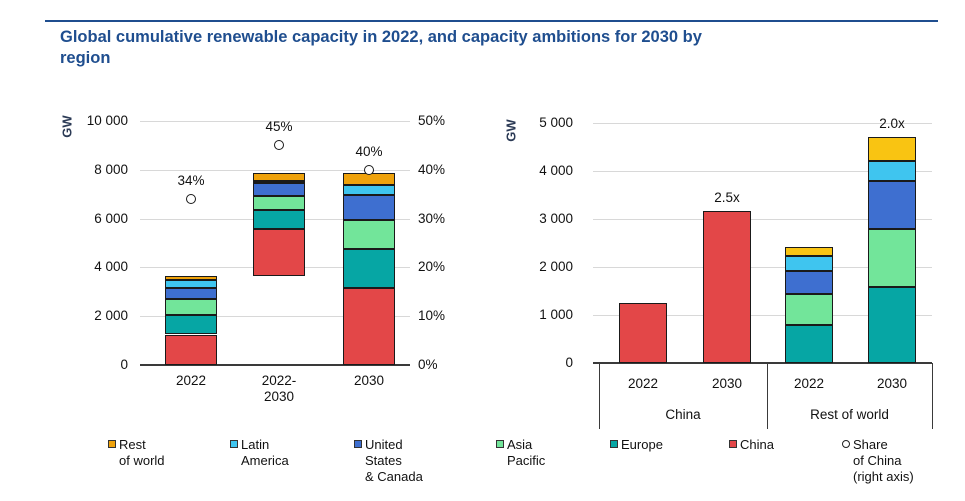 Image resolution: width=965 pixels, height=501 pixels. I want to click on us-canada-swatch-icon, so click(358, 444).